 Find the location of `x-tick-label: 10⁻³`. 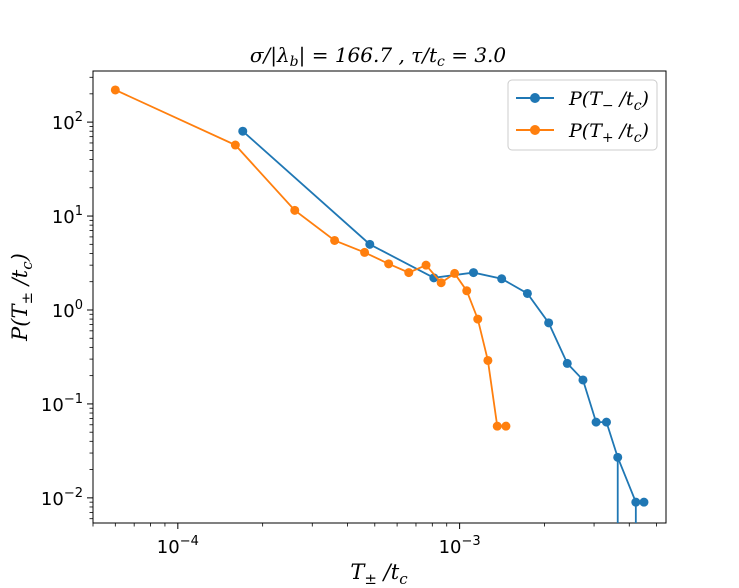

x-tick-label: 10⁻³ is located at coordinates (460, 546).